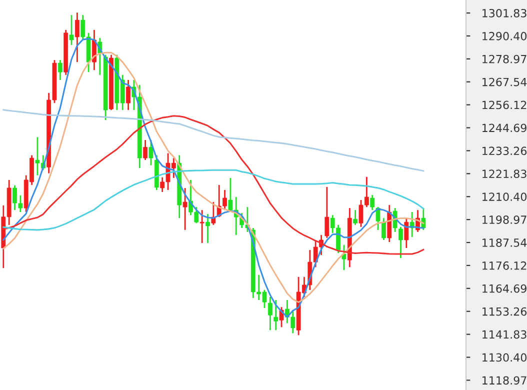  What do you see at coordinates (504, 380) in the screenshot?
I see `y-tick-label: 1118.97` at bounding box center [504, 380].